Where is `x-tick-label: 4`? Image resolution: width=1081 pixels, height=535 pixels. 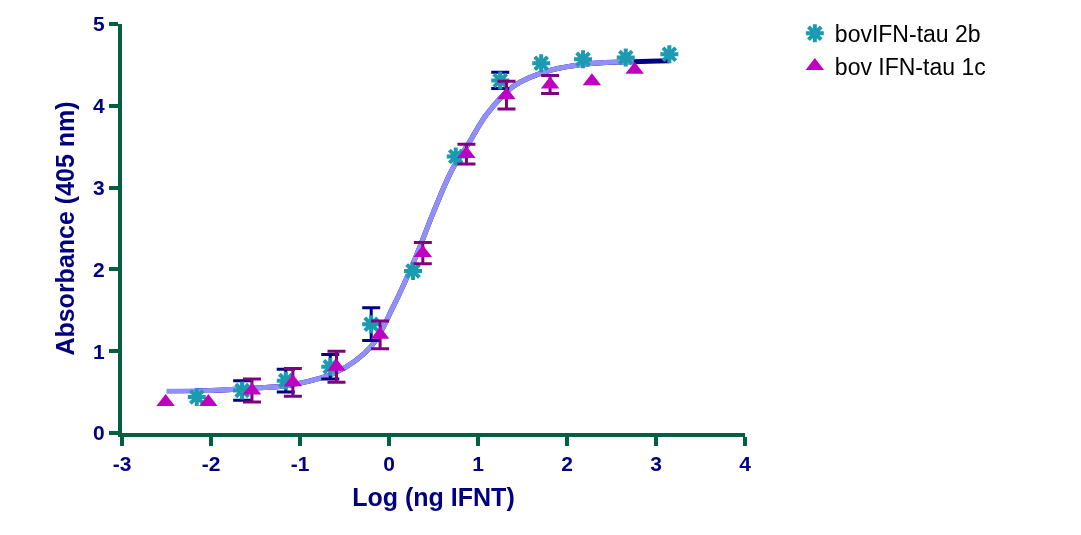 x-tick-label: 4 is located at coordinates (745, 464).